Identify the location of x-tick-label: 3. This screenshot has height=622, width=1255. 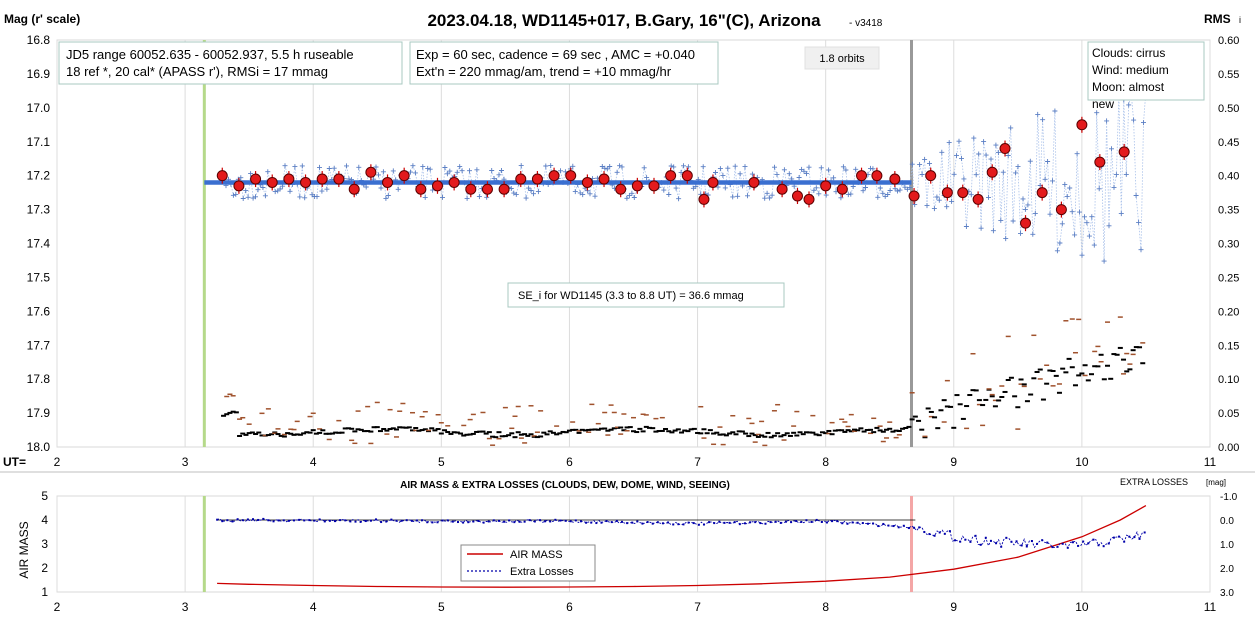
(185, 462).